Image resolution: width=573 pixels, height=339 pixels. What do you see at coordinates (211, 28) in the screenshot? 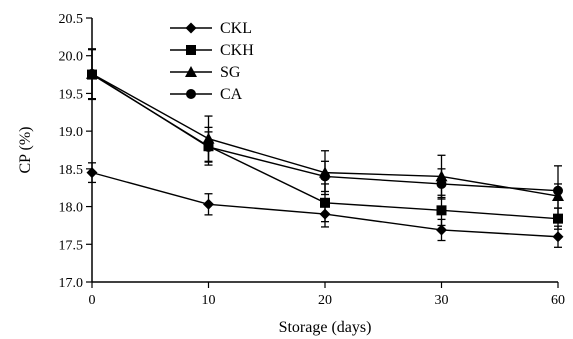
I see `legend-item-ckl: CKL` at bounding box center [211, 28].